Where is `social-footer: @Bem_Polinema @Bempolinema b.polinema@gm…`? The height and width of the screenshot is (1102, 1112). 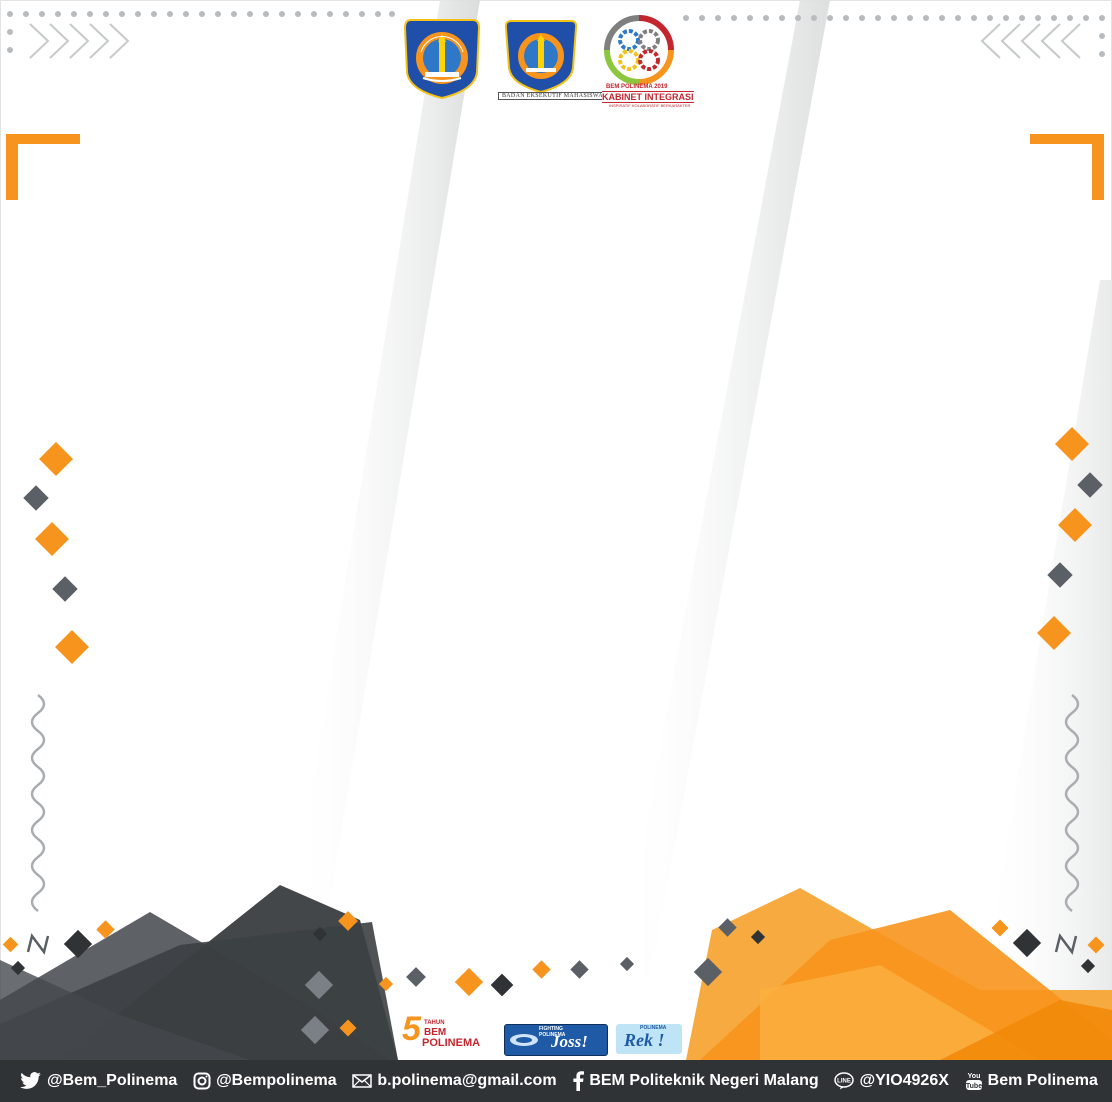
social-footer: @Bem_Polinema @Bempolinema b.polinema@gm… is located at coordinates (556, 1081).